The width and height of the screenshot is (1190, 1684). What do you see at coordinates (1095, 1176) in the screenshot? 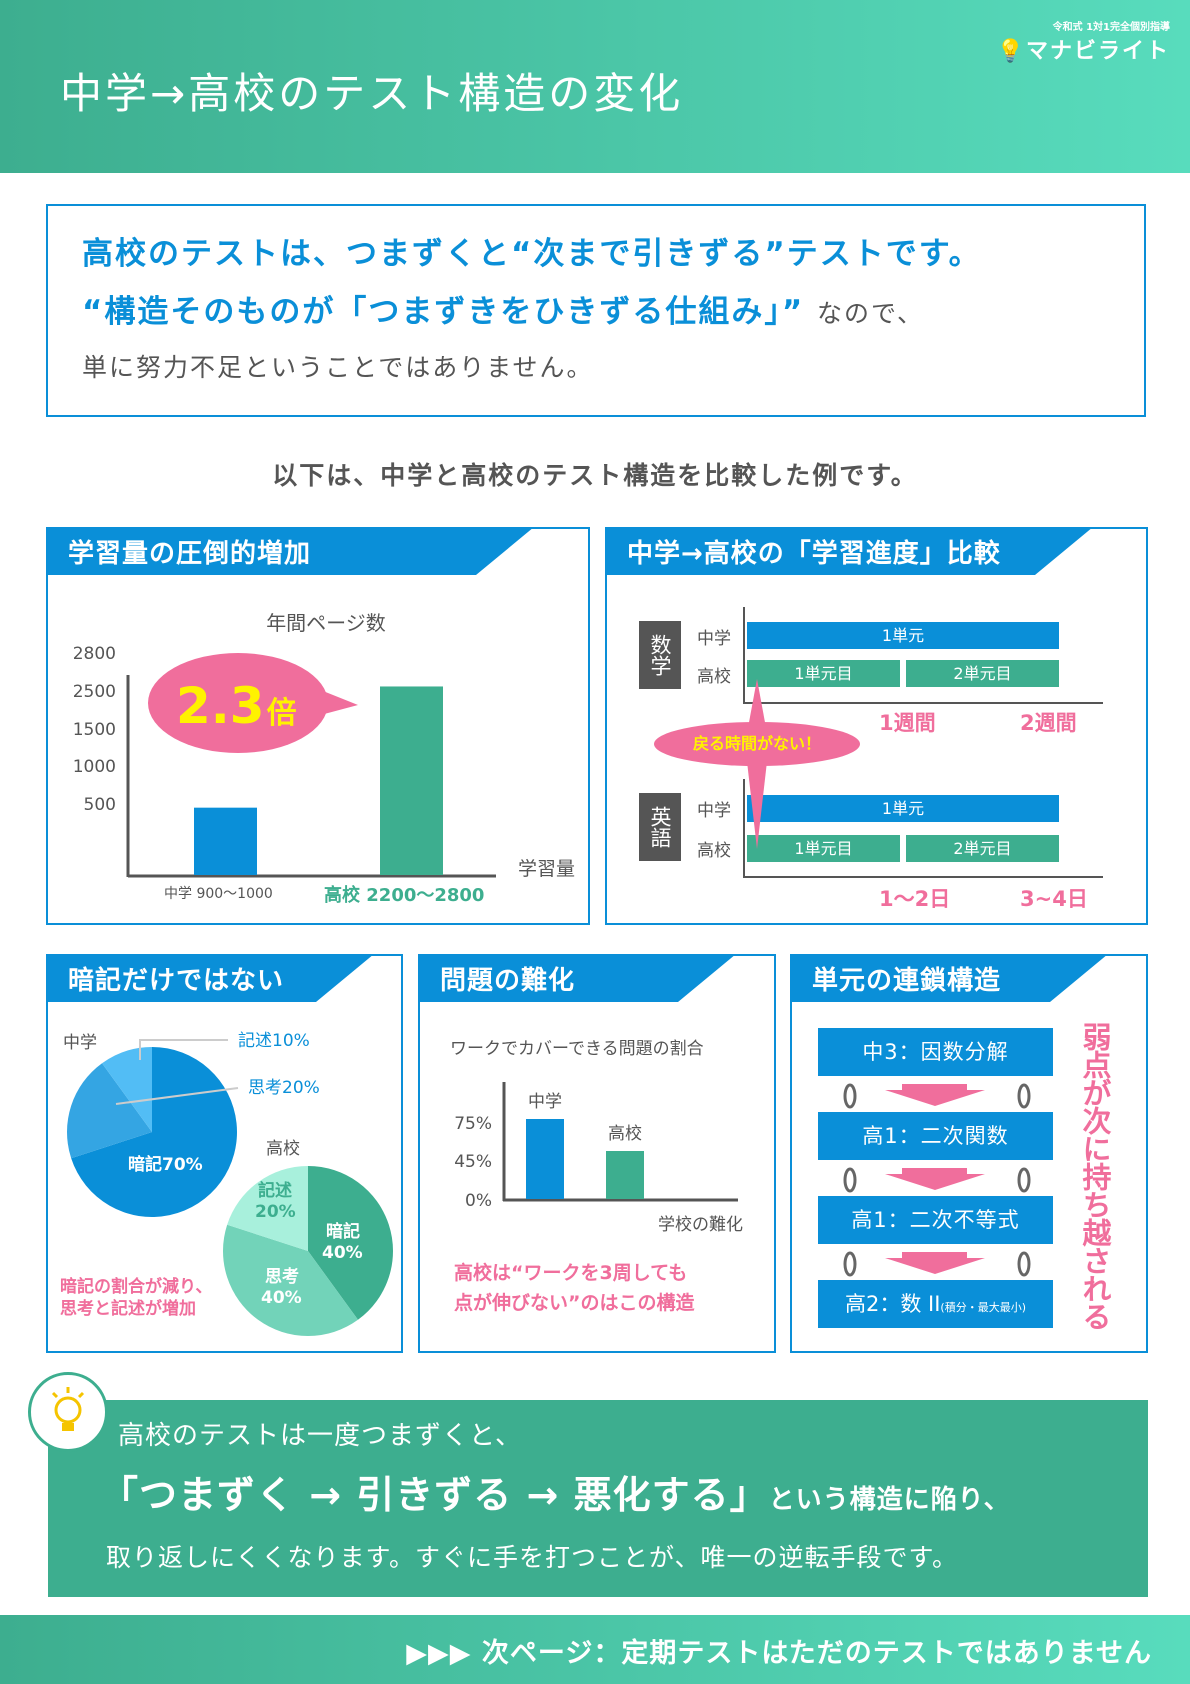
I see `carry-over-note: 弱点が次に持ち越される` at bounding box center [1095, 1176].